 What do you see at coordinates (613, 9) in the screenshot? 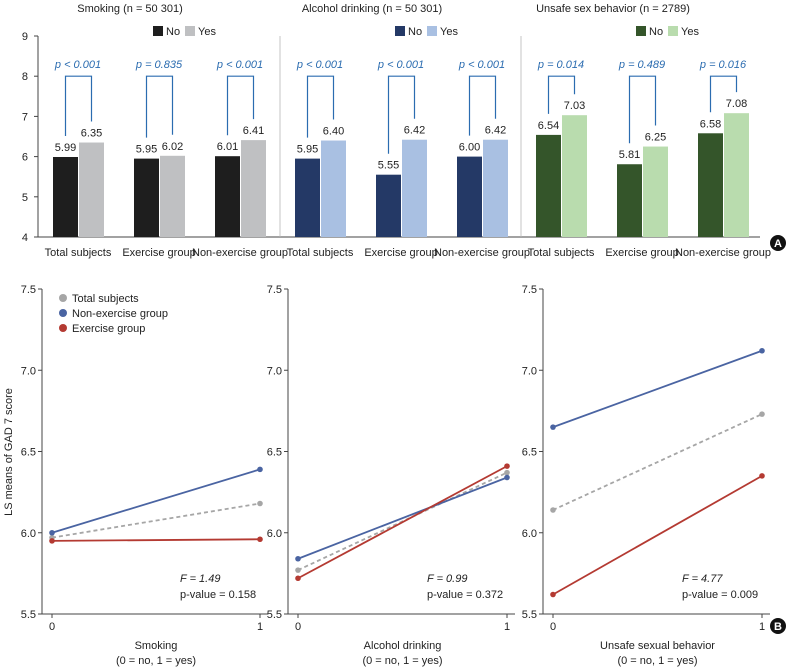
I see `a-group-title: Unsafe sex behavior (n = 2789)` at bounding box center [613, 9].